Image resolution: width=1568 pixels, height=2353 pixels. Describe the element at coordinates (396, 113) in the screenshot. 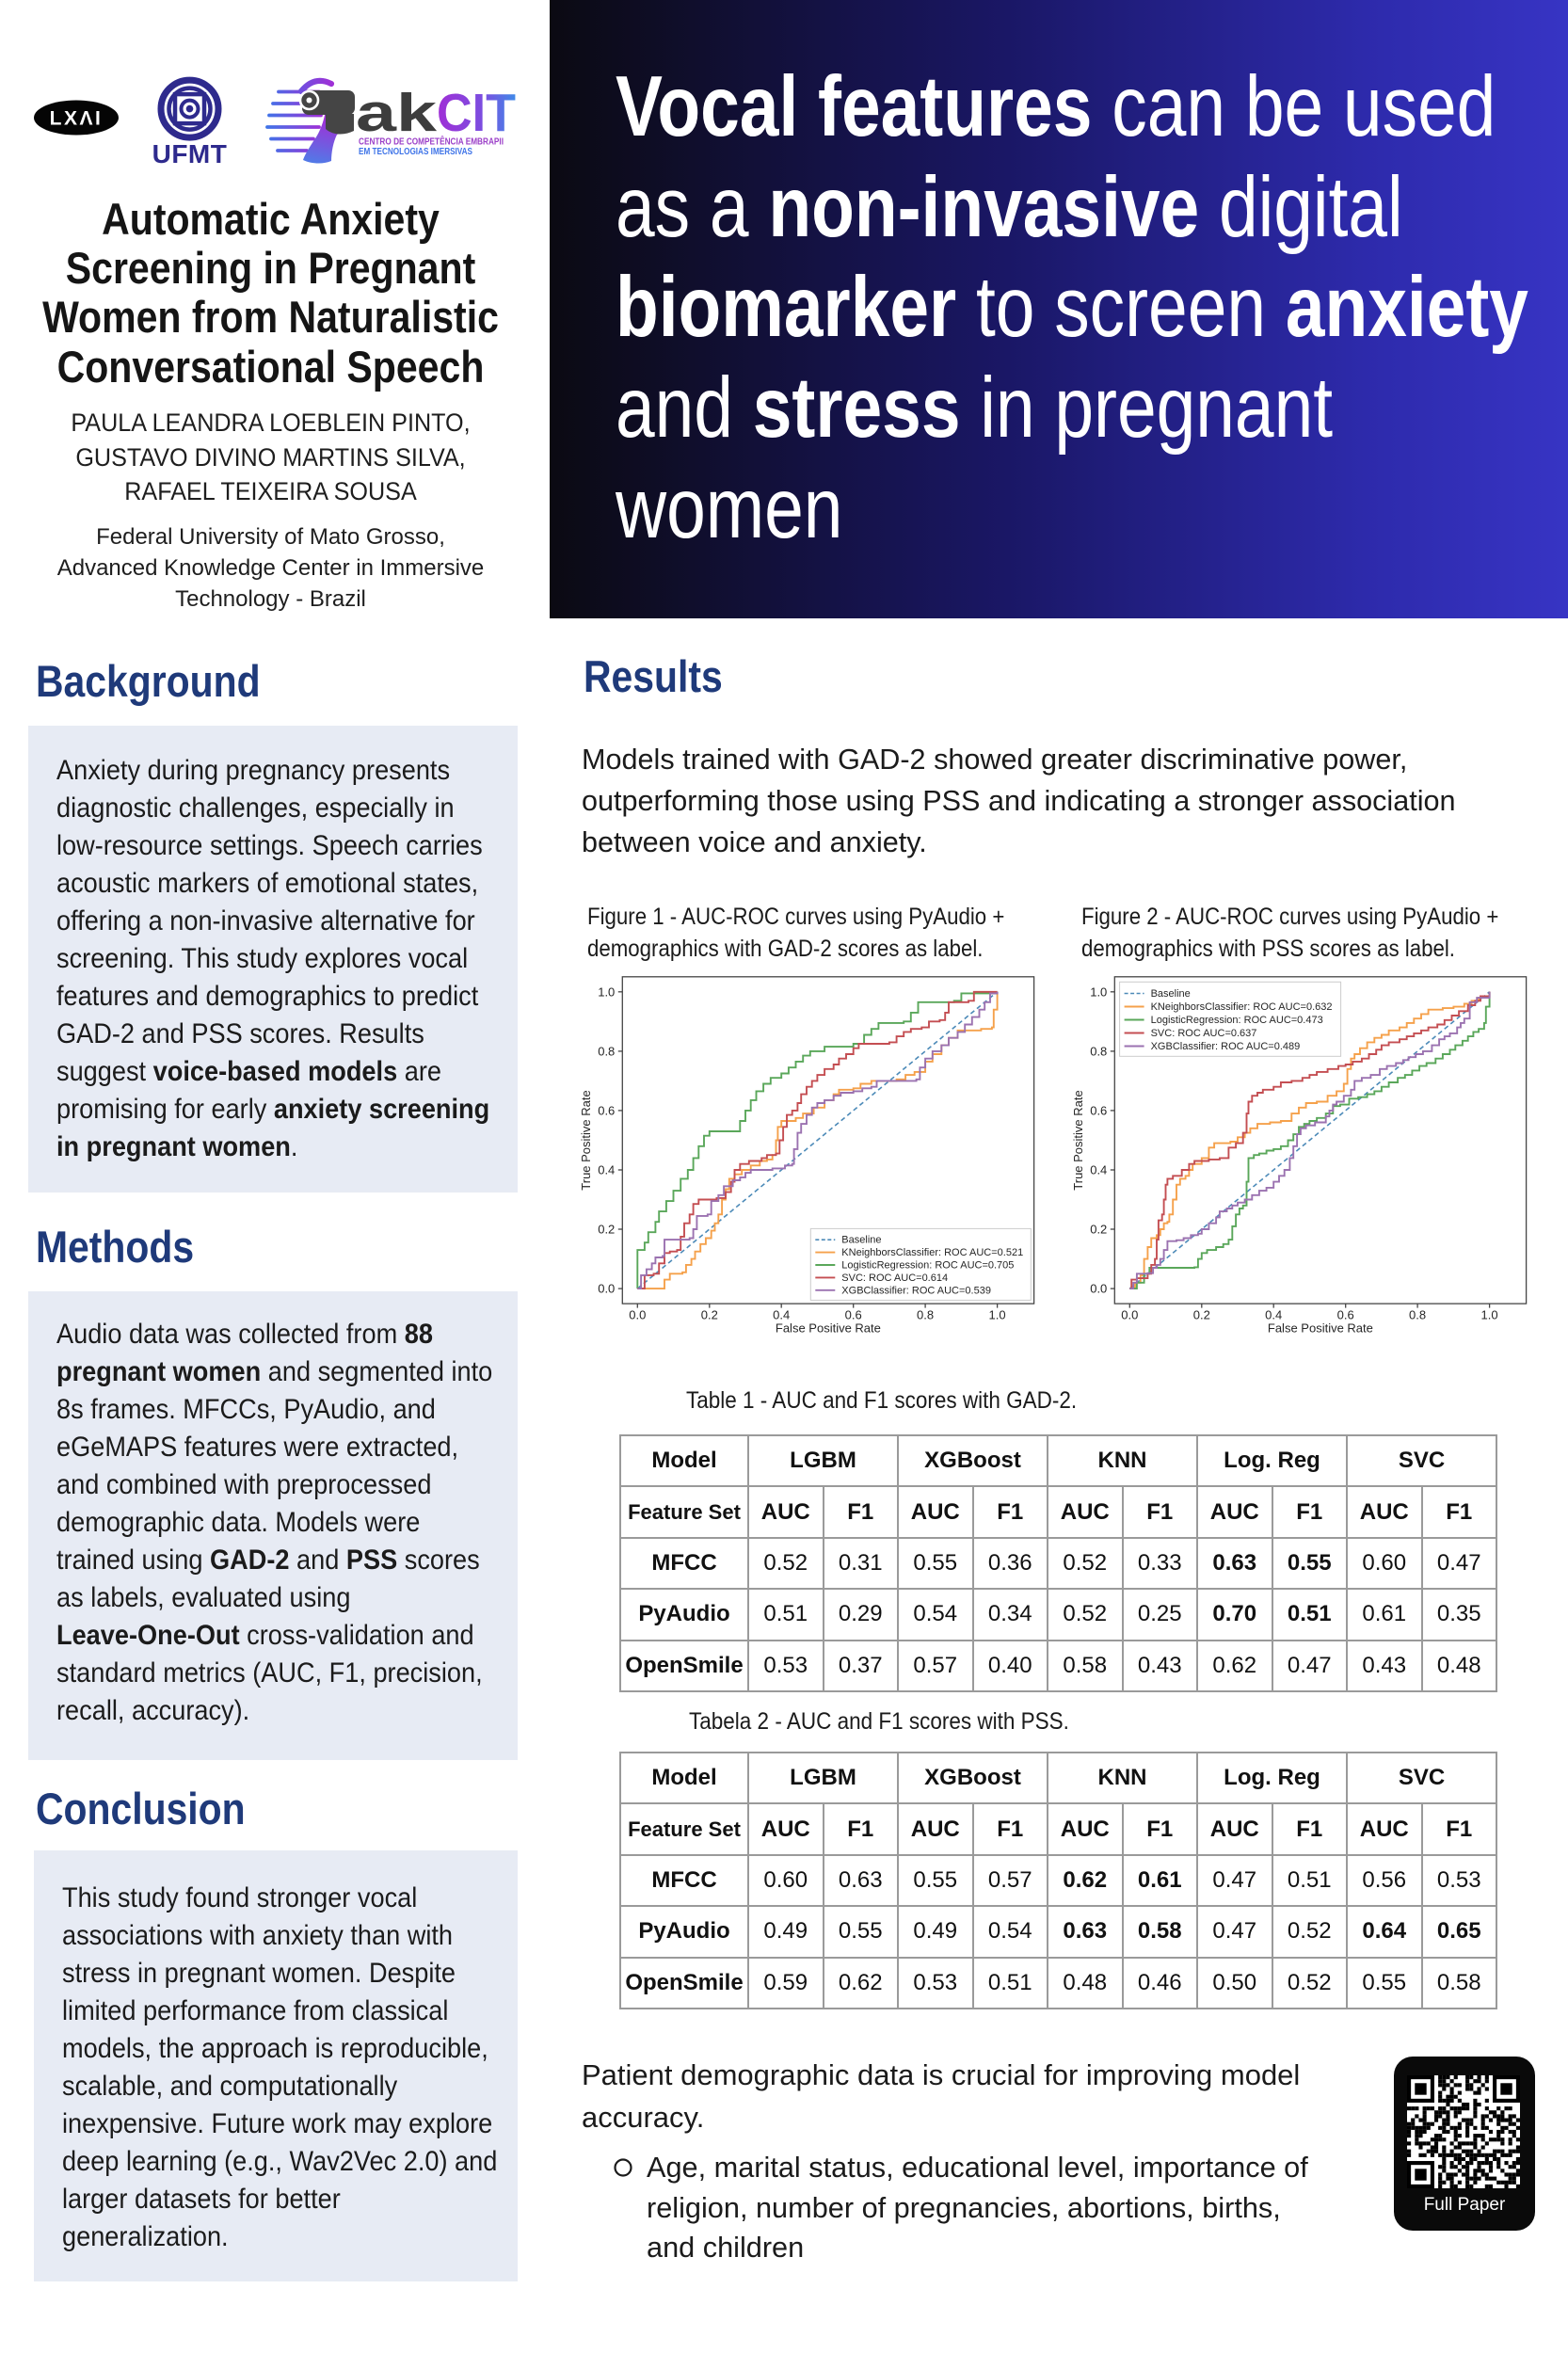

I see `svg-text: ak` at that location.